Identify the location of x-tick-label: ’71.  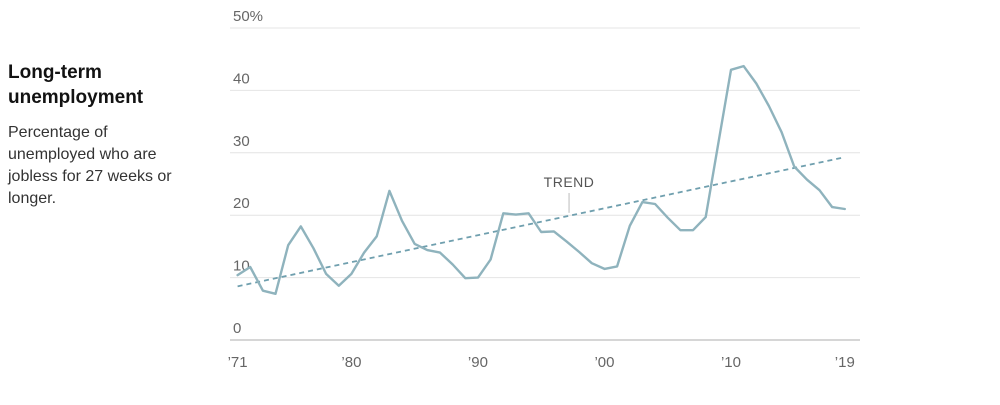
(238, 362).